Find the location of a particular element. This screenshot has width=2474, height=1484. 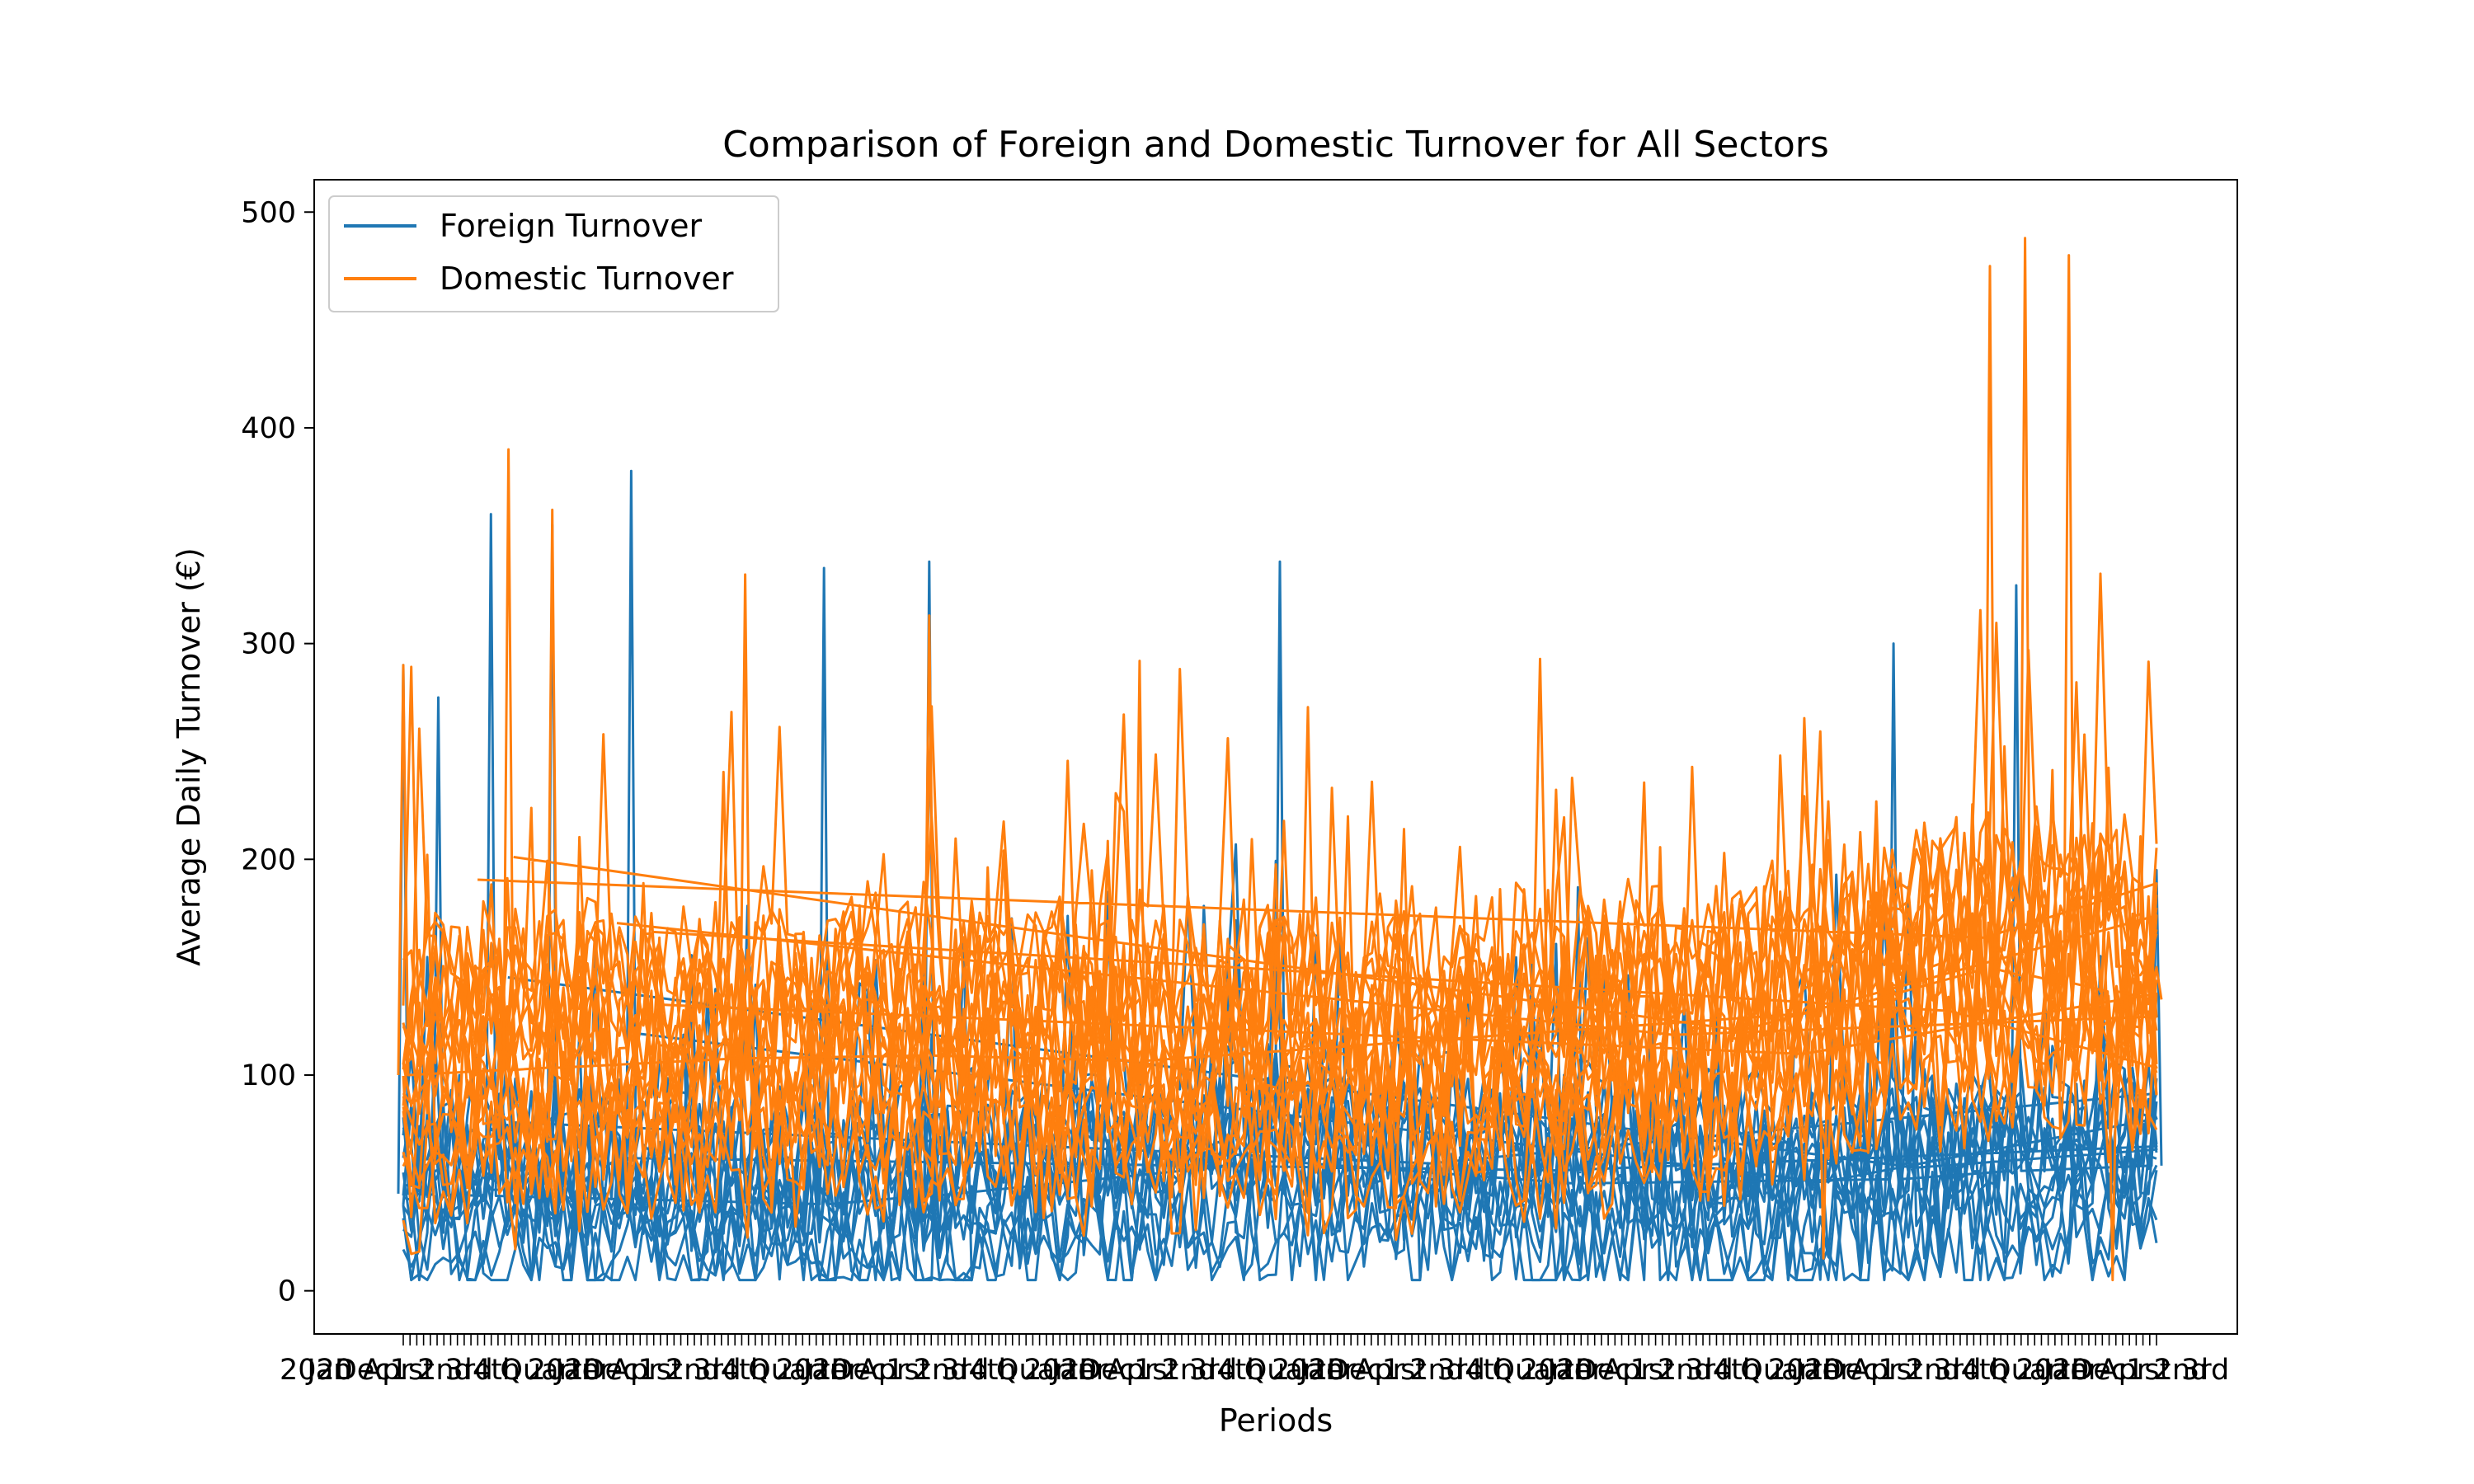

y-tick-label: 100 is located at coordinates (268, 1075).